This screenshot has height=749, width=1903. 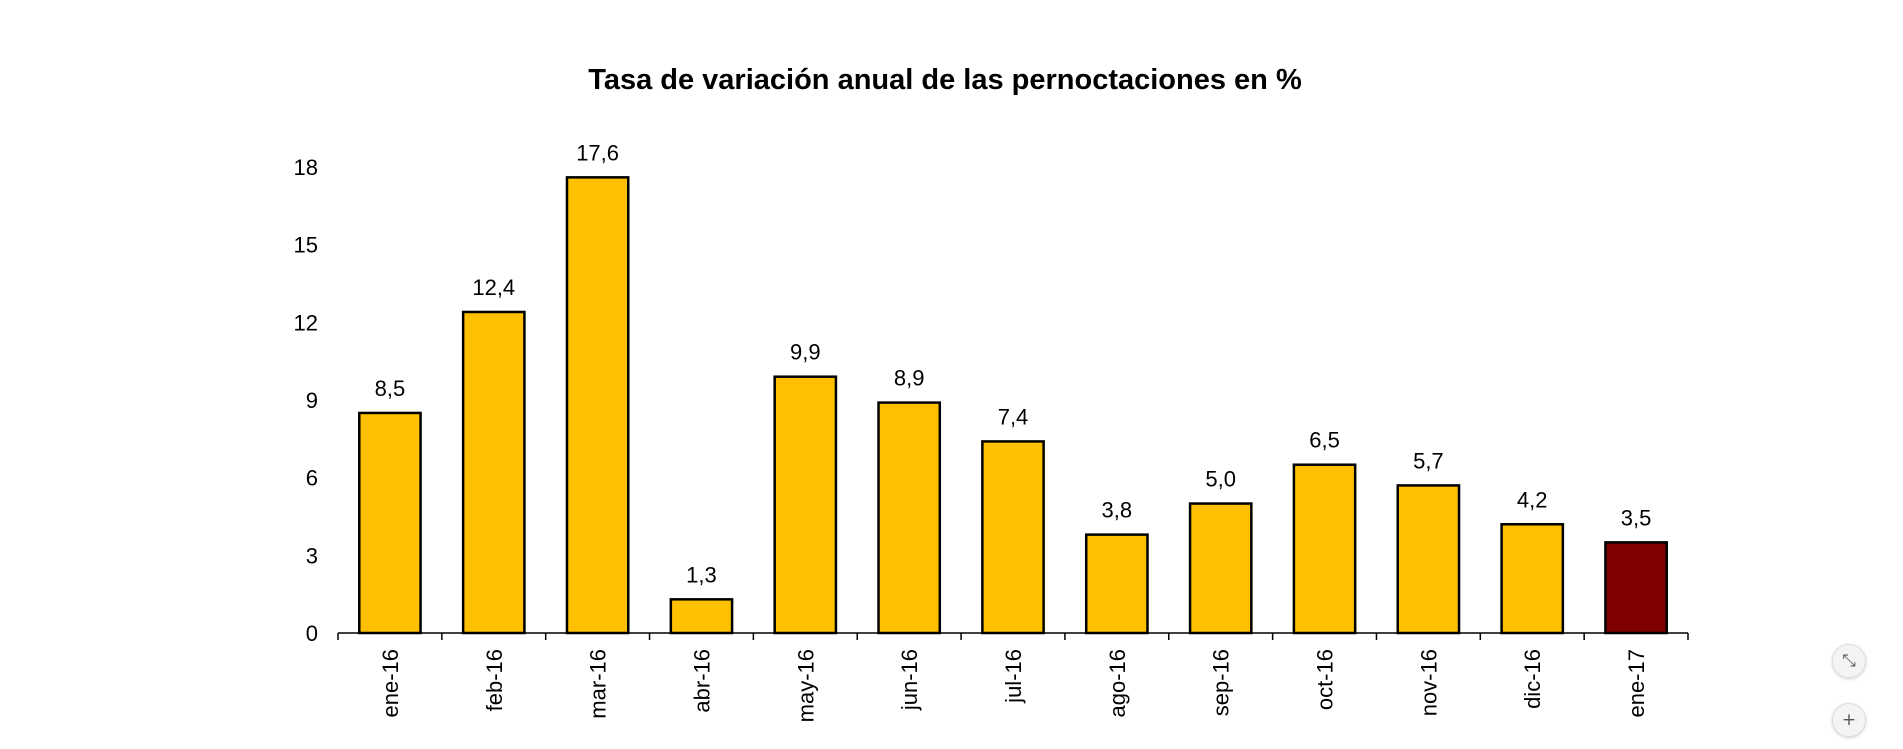 What do you see at coordinates (1013, 416) in the screenshot?
I see `data-label: 7,4` at bounding box center [1013, 416].